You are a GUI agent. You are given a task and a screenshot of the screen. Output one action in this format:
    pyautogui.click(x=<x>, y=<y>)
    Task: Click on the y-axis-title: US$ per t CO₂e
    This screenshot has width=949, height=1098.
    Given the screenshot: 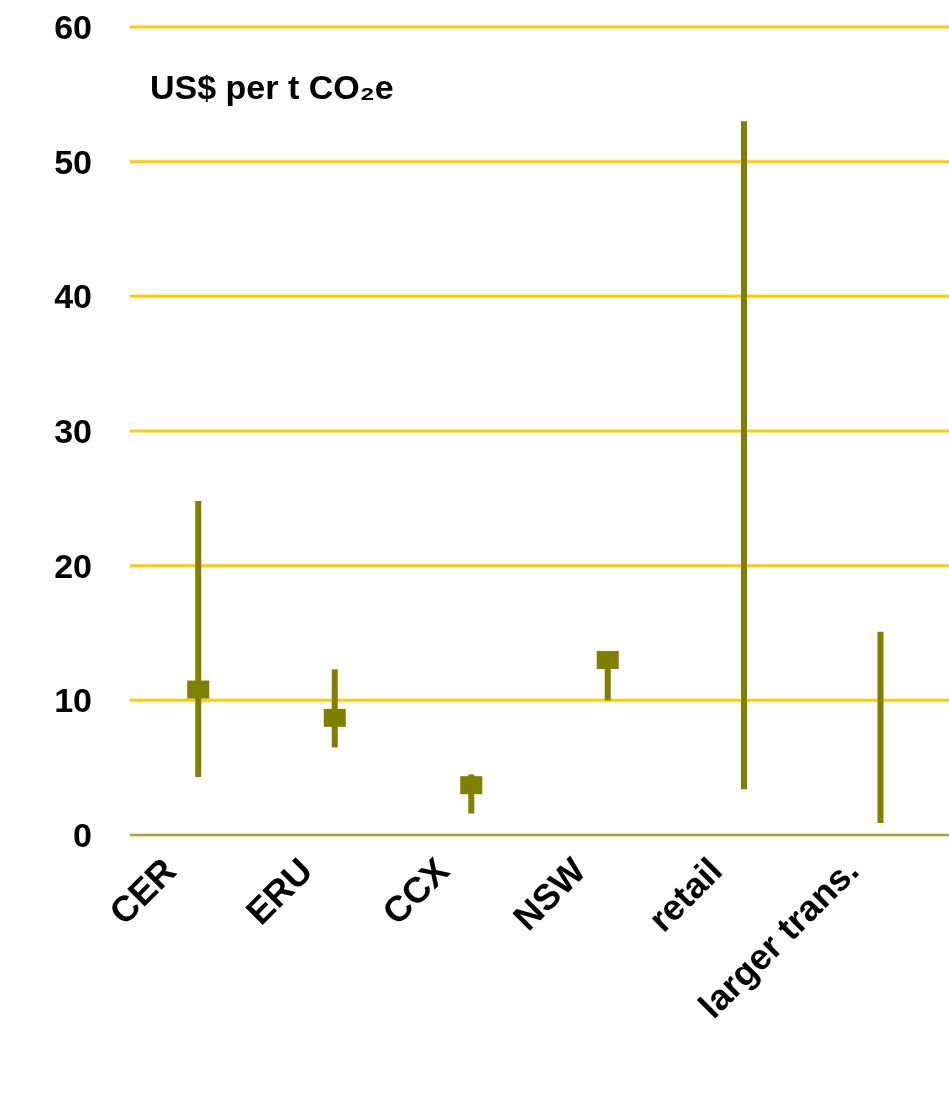 What is the action you would take?
    pyautogui.click(x=272, y=87)
    